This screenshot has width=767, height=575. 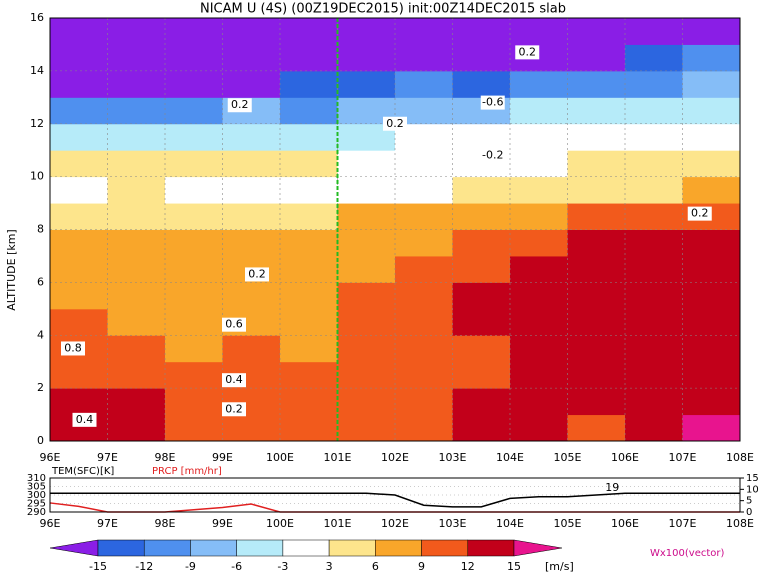 I want to click on x-tick-label: 105E, so click(x=568, y=457).